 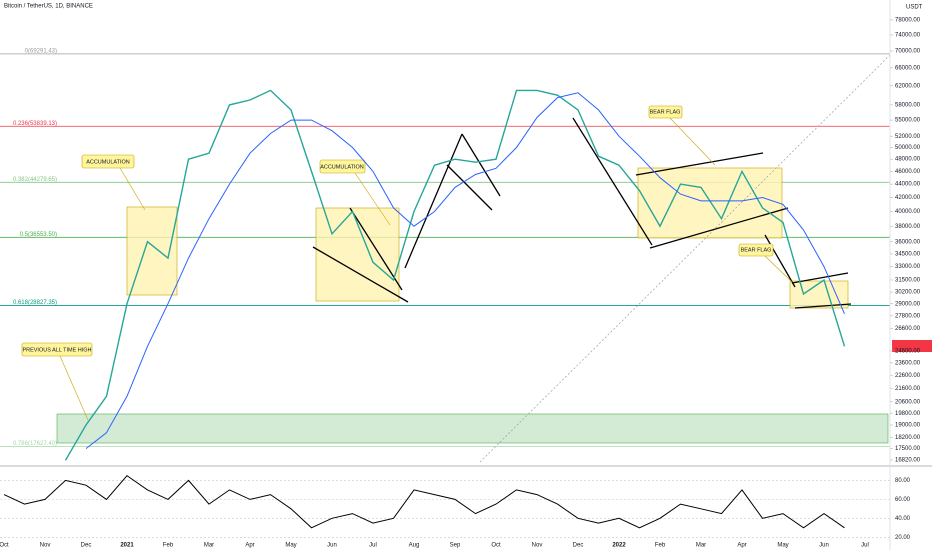 What do you see at coordinates (48, 7) in the screenshot?
I see `chart-title: Bitcoin / TetherUS, 1D, BINANCE` at bounding box center [48, 7].